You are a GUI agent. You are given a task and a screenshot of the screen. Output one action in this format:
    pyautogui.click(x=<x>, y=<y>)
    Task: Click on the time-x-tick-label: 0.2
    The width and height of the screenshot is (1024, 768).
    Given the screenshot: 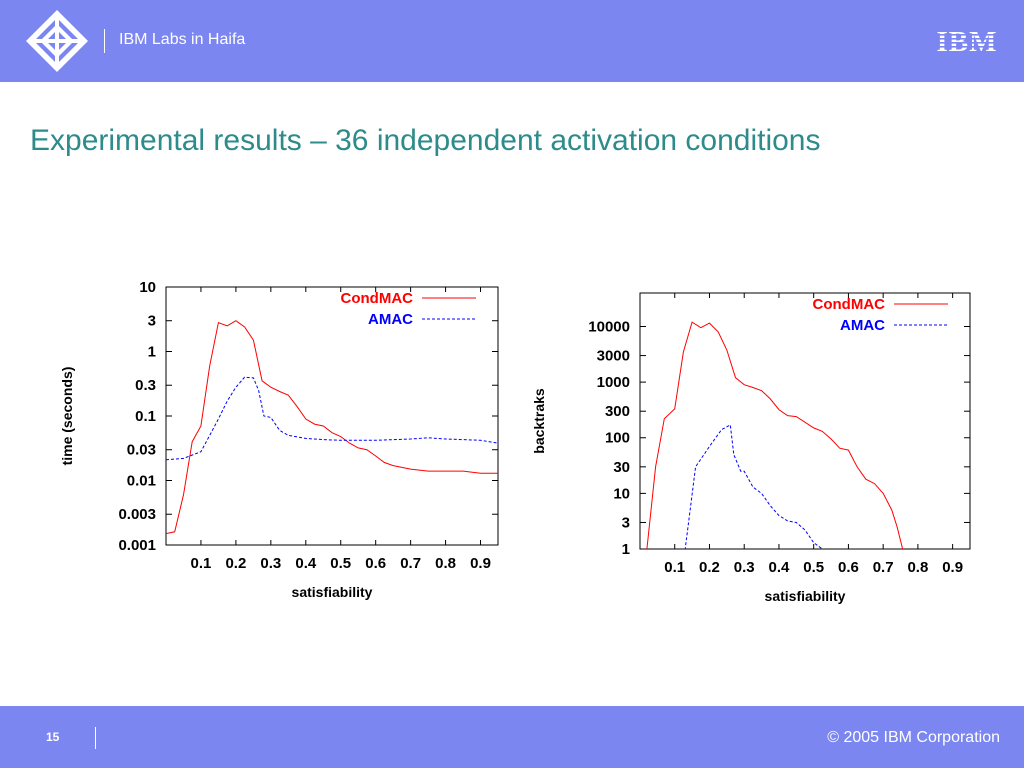 What is the action you would take?
    pyautogui.click(x=235, y=563)
    